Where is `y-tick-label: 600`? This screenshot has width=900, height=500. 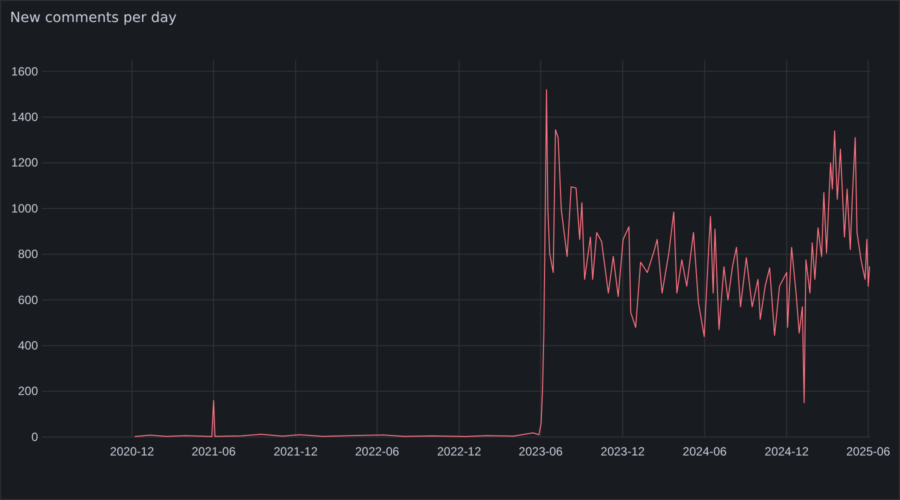
y-tick-label: 600 is located at coordinates (28, 299).